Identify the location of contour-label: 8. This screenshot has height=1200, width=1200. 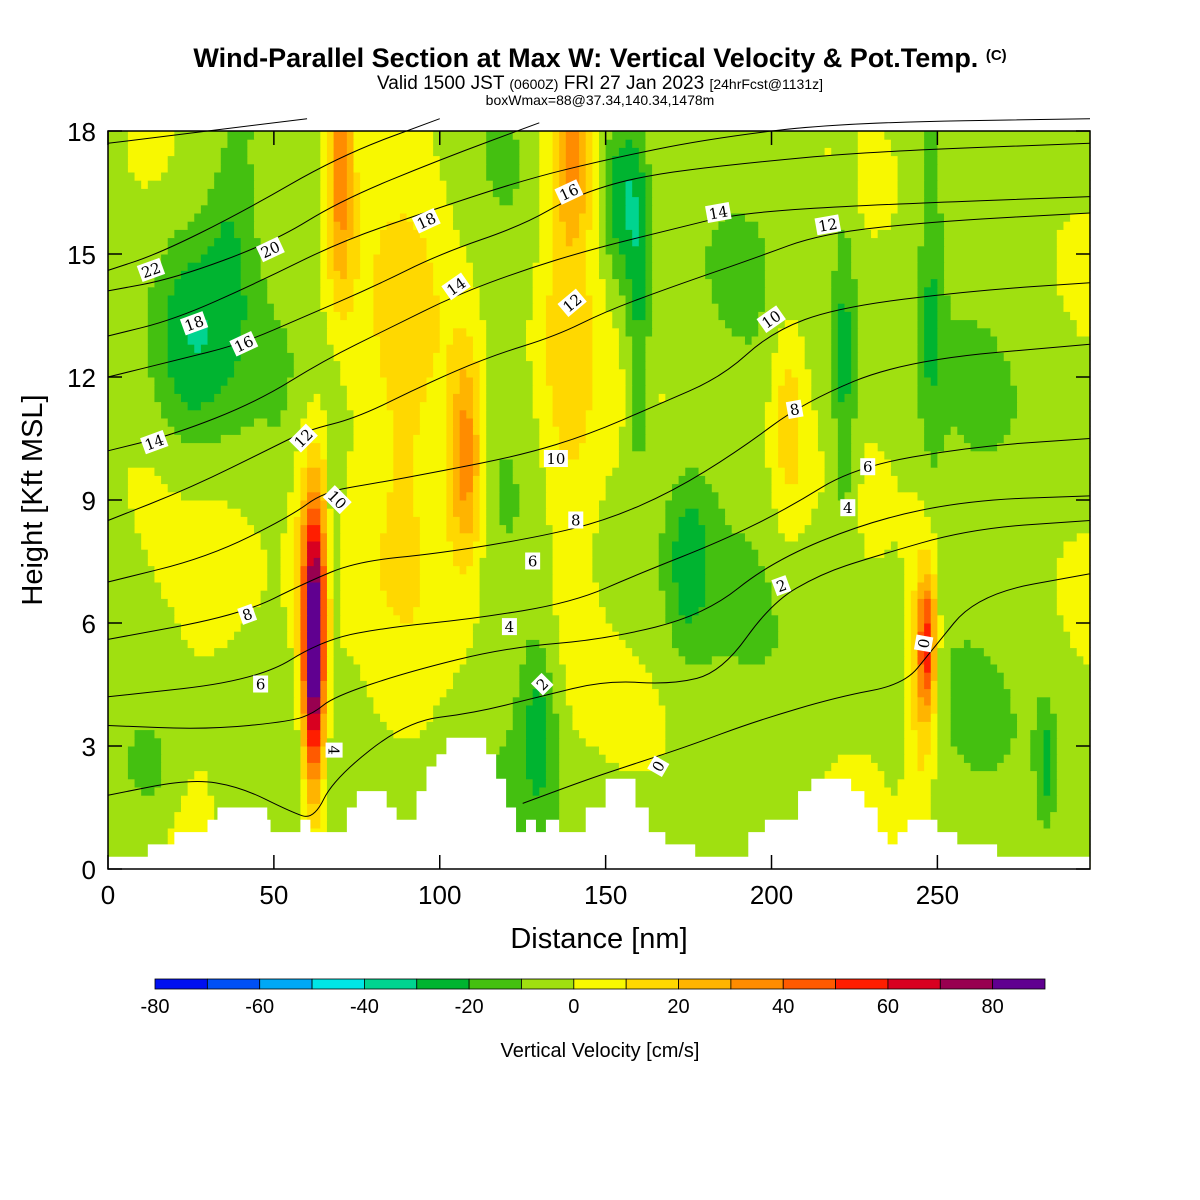
(576, 520).